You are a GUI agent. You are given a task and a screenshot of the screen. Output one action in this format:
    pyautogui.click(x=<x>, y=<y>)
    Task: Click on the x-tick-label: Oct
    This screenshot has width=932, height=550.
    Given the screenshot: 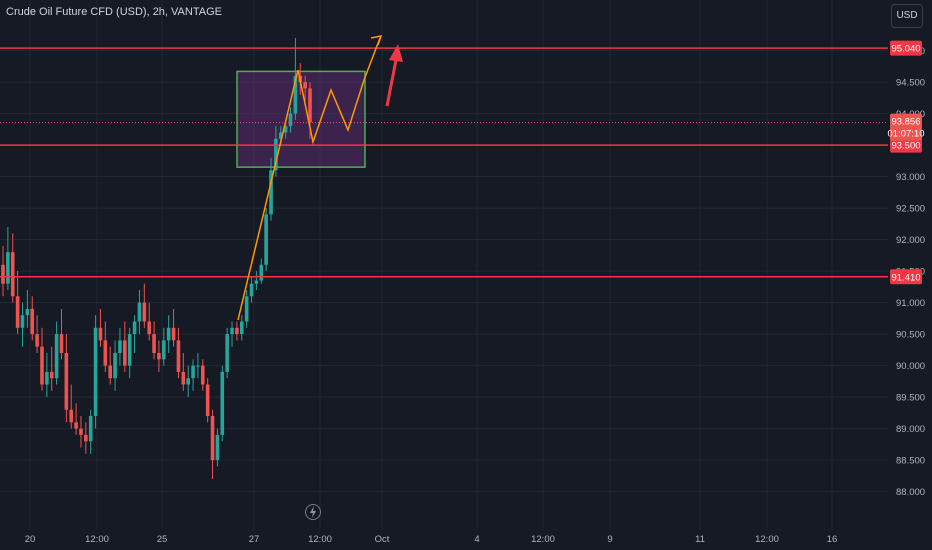 What is the action you would take?
    pyautogui.click(x=382, y=539)
    